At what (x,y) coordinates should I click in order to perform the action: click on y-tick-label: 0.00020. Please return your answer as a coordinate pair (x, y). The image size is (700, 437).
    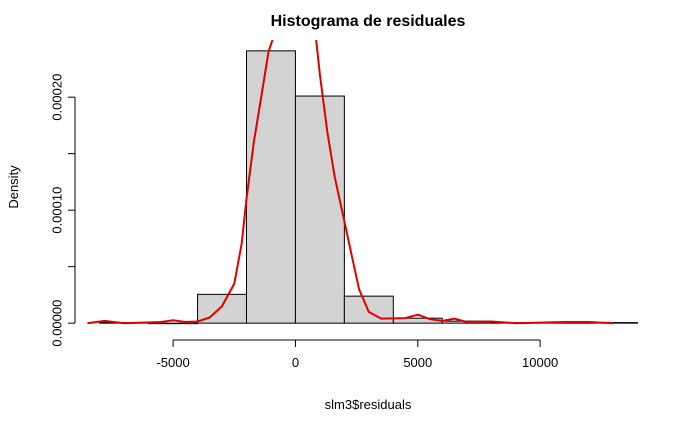
    Looking at the image, I should click on (56, 97).